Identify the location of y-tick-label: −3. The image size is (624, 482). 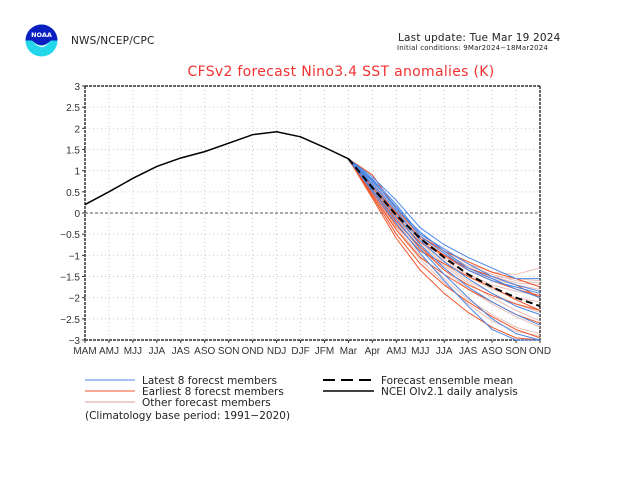
(75, 341).